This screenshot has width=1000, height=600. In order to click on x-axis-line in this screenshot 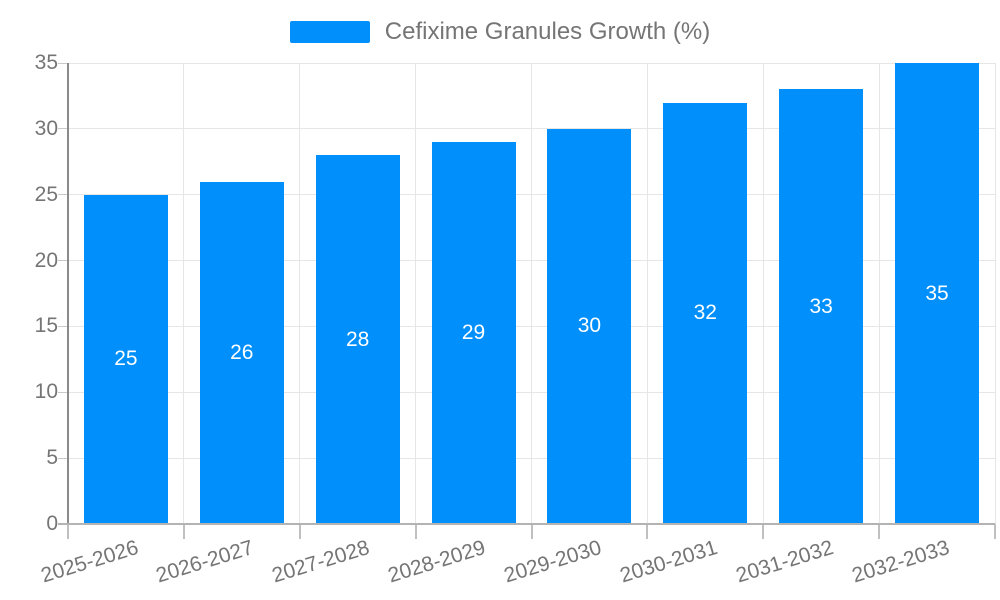, I will do `click(526, 524)`.